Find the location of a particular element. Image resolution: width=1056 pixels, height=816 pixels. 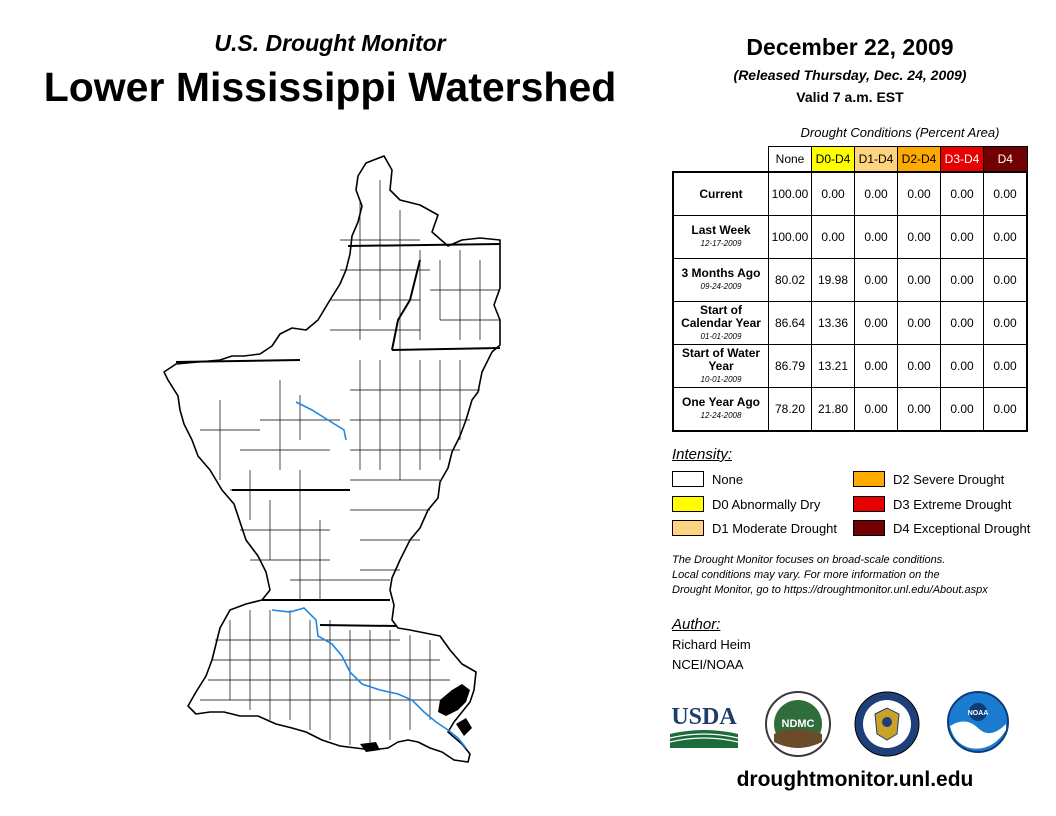

noaa-logo-text: NOAA is located at coordinates (978, 713).